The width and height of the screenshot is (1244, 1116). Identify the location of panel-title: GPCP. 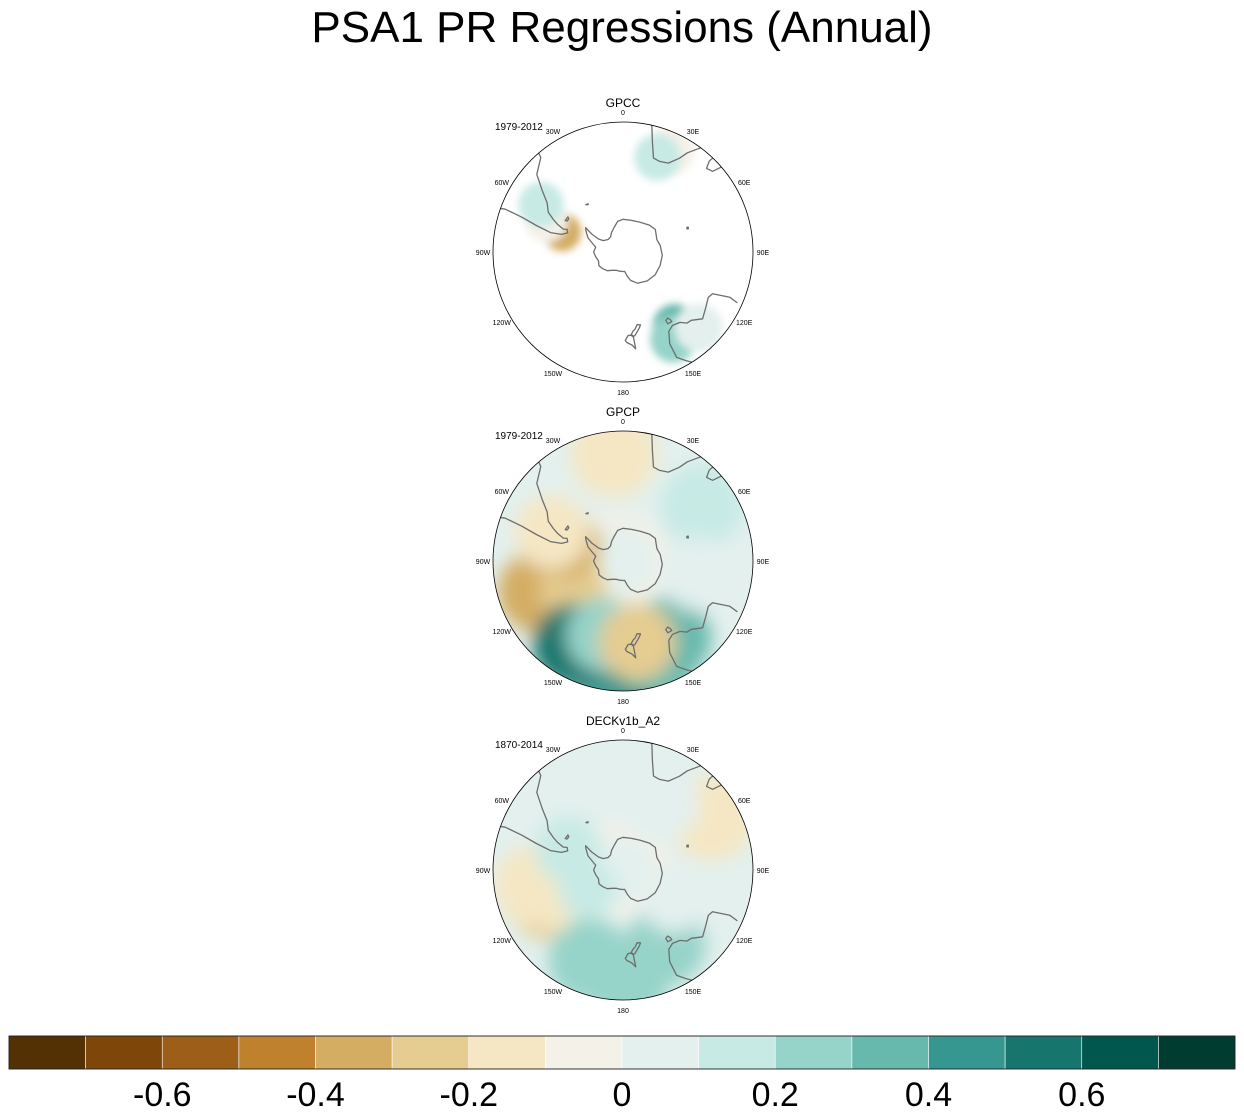
(623, 412).